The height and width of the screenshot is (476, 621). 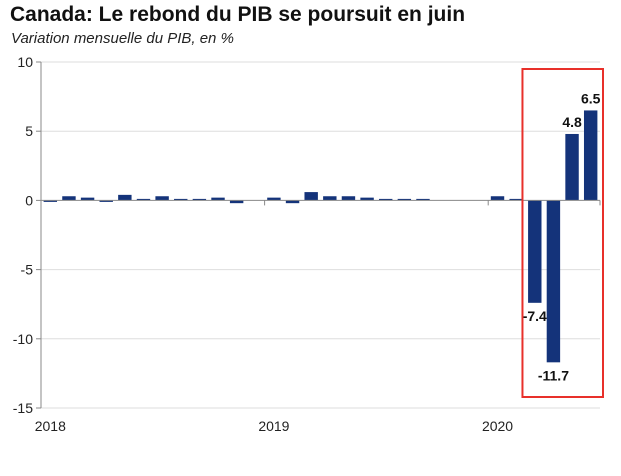 I want to click on y-tick-label: -10, so click(x=23, y=339).